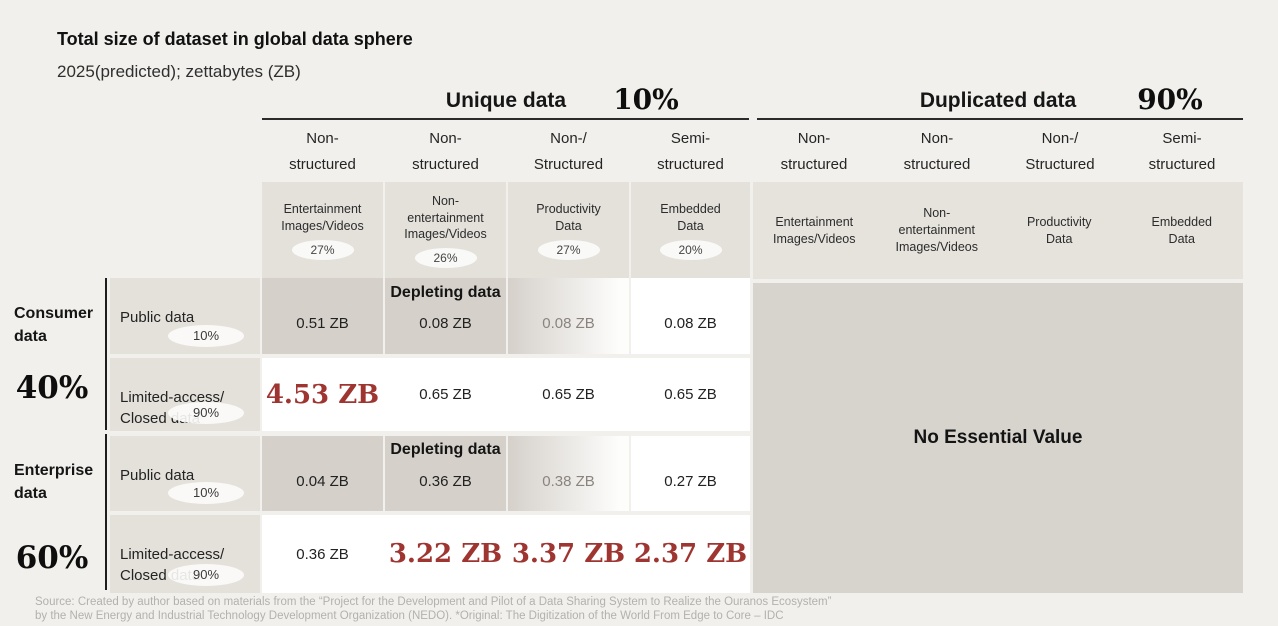  Describe the element at coordinates (322, 151) in the screenshot. I see `column-header-unique-1: Non- structured` at that location.